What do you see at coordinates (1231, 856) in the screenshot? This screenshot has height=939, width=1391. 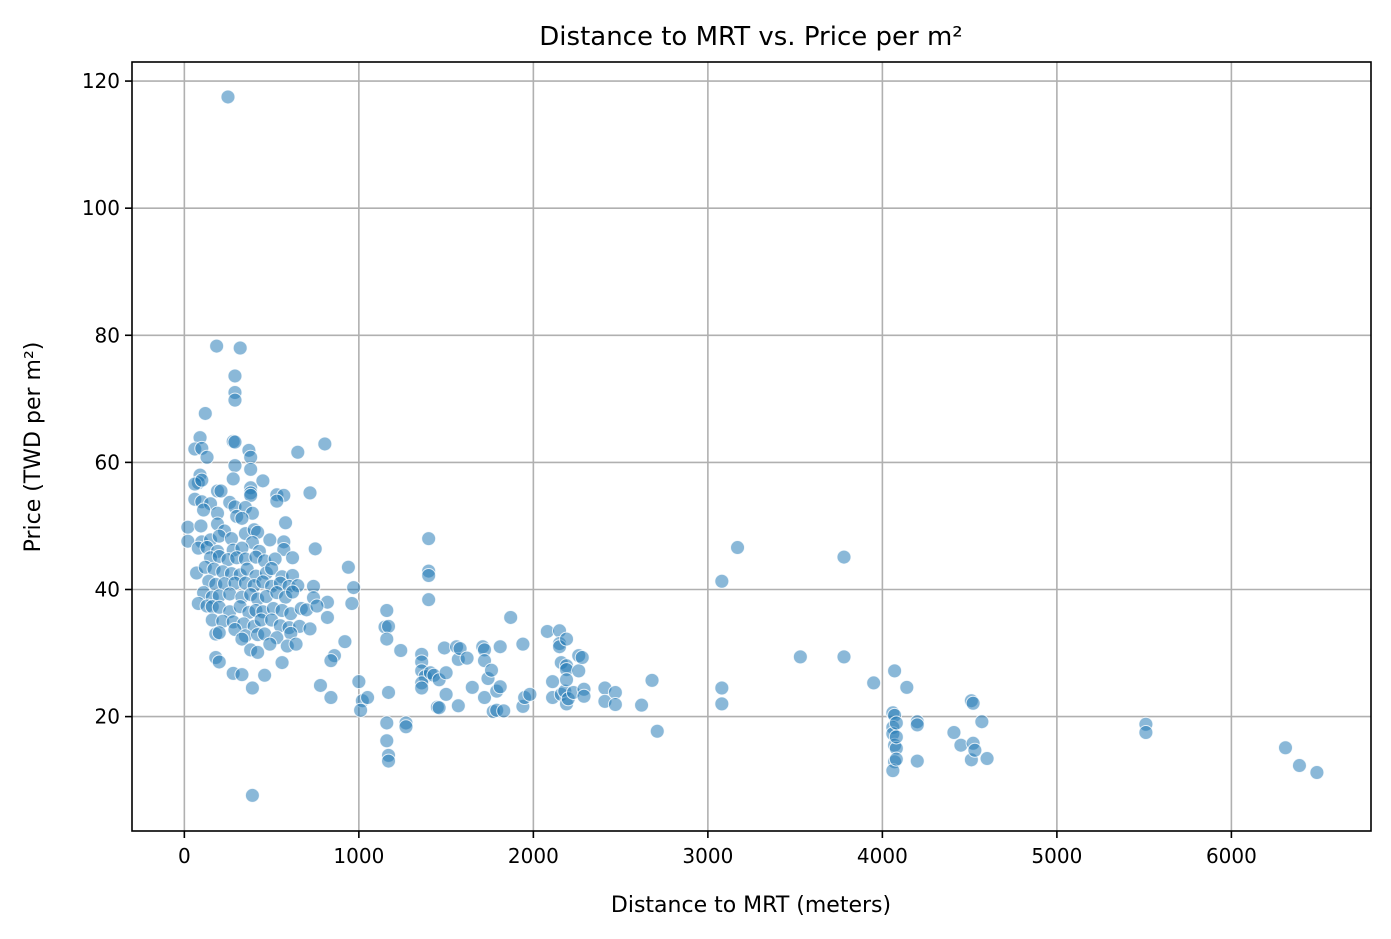 I see `x-tick-label: 6000` at bounding box center [1231, 856].